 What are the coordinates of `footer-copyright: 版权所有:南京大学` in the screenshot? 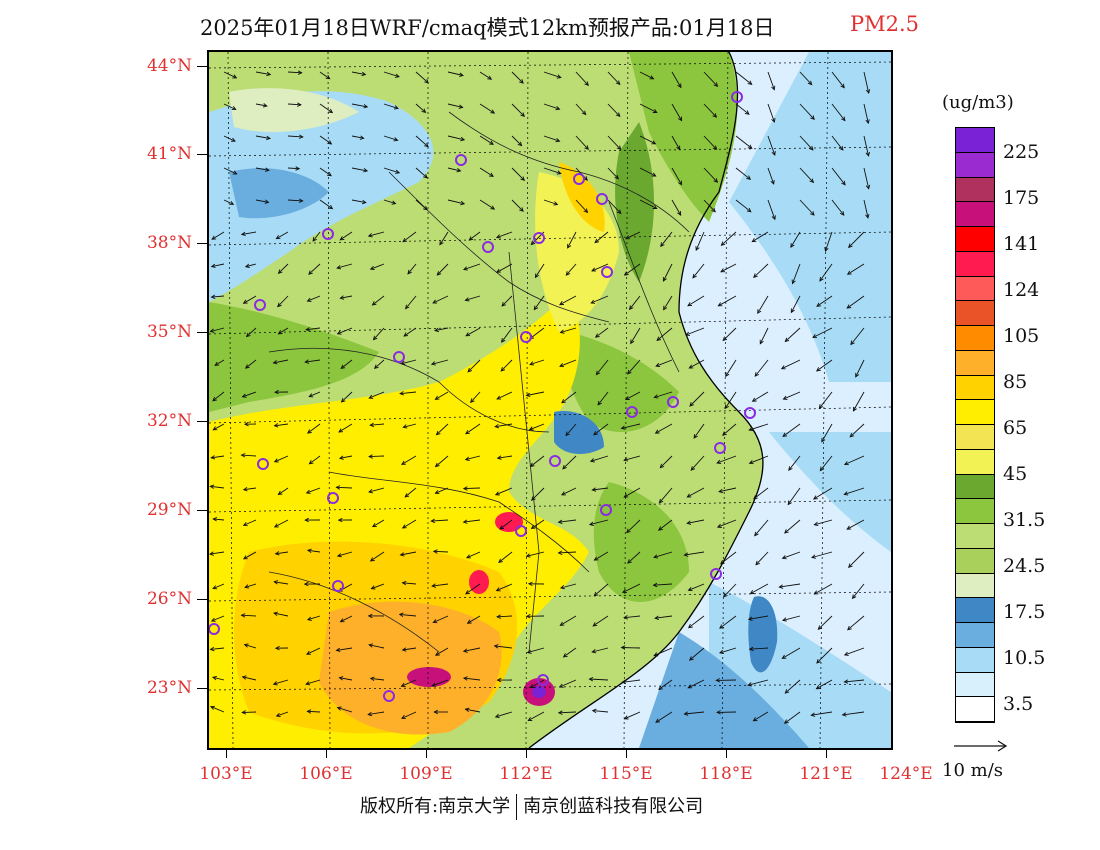 It's located at (435, 806).